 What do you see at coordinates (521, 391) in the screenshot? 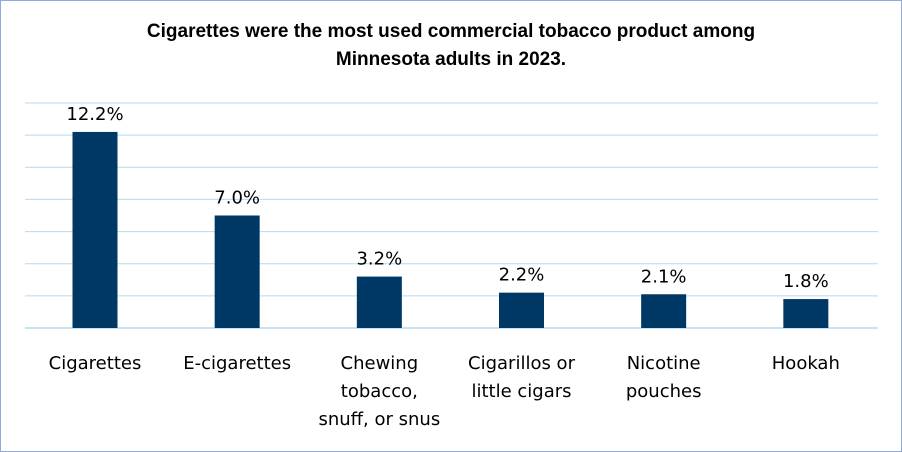
I see `category-label: little cigars` at bounding box center [521, 391].